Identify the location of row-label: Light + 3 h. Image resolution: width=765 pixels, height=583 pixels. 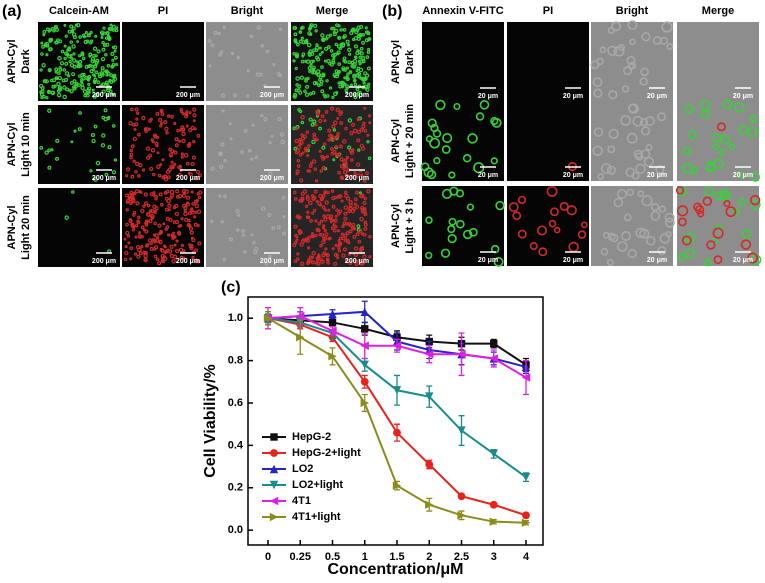
(410, 226).